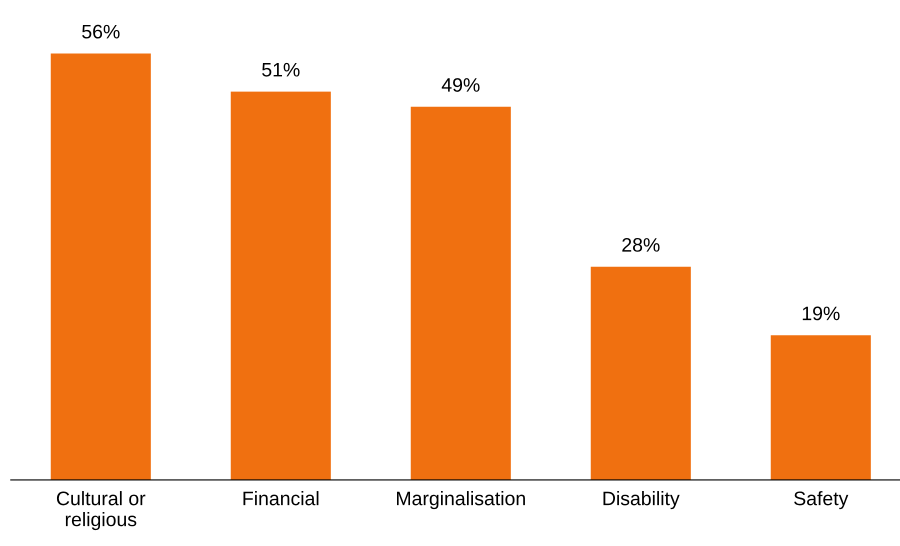 Image resolution: width=900 pixels, height=546 pixels. What do you see at coordinates (280, 498) in the screenshot?
I see `x-tick-label: Financial` at bounding box center [280, 498].